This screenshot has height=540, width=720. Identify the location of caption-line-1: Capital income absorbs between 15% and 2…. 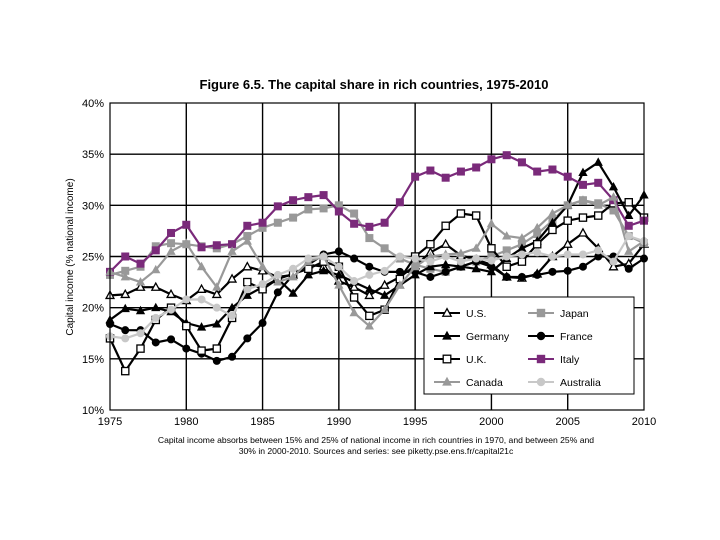
(376, 440).